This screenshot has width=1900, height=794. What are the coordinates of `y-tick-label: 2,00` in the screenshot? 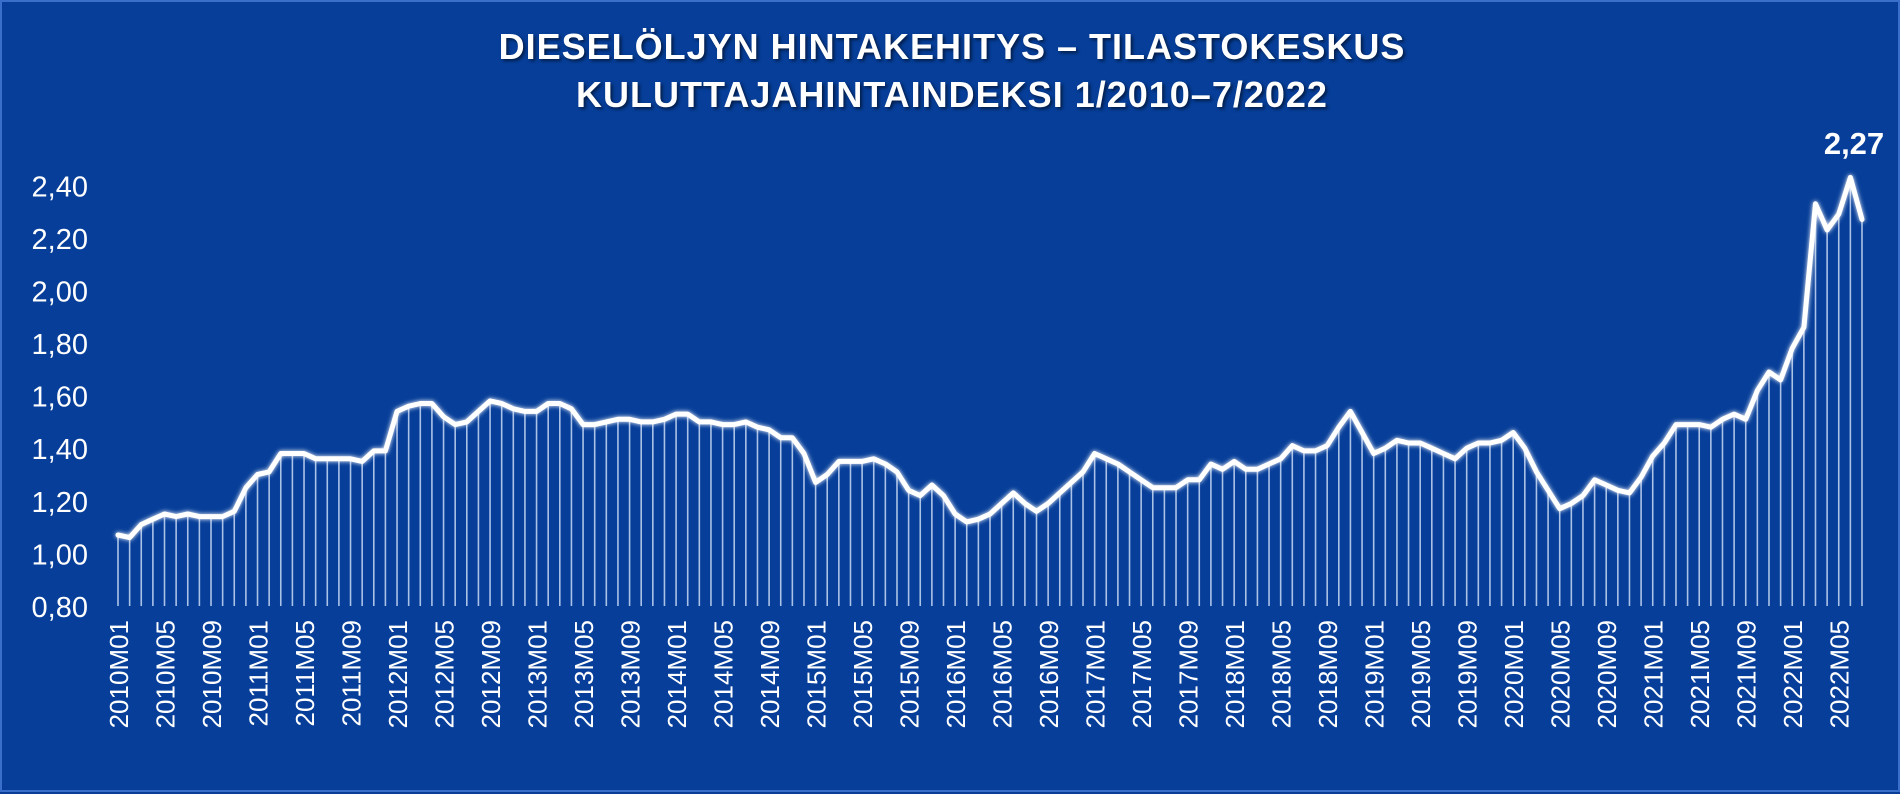 It's located at (60, 292).